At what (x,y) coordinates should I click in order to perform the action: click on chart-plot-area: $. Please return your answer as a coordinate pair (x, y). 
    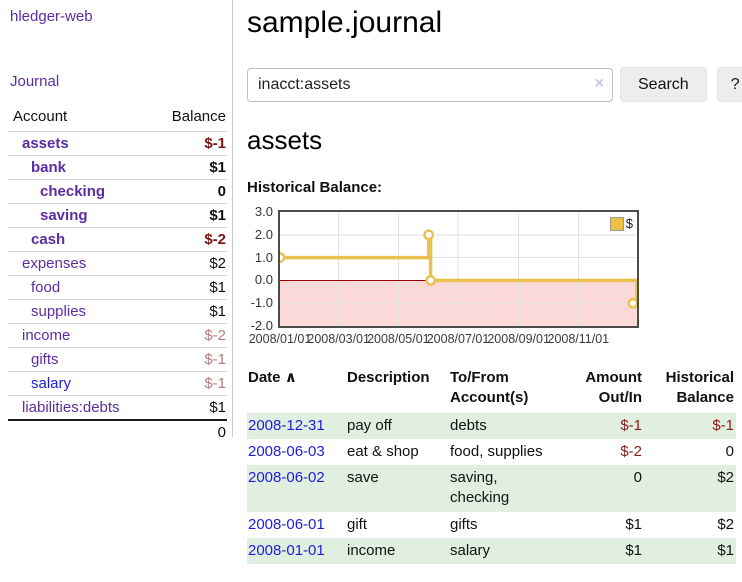
    Looking at the image, I should click on (458, 269).